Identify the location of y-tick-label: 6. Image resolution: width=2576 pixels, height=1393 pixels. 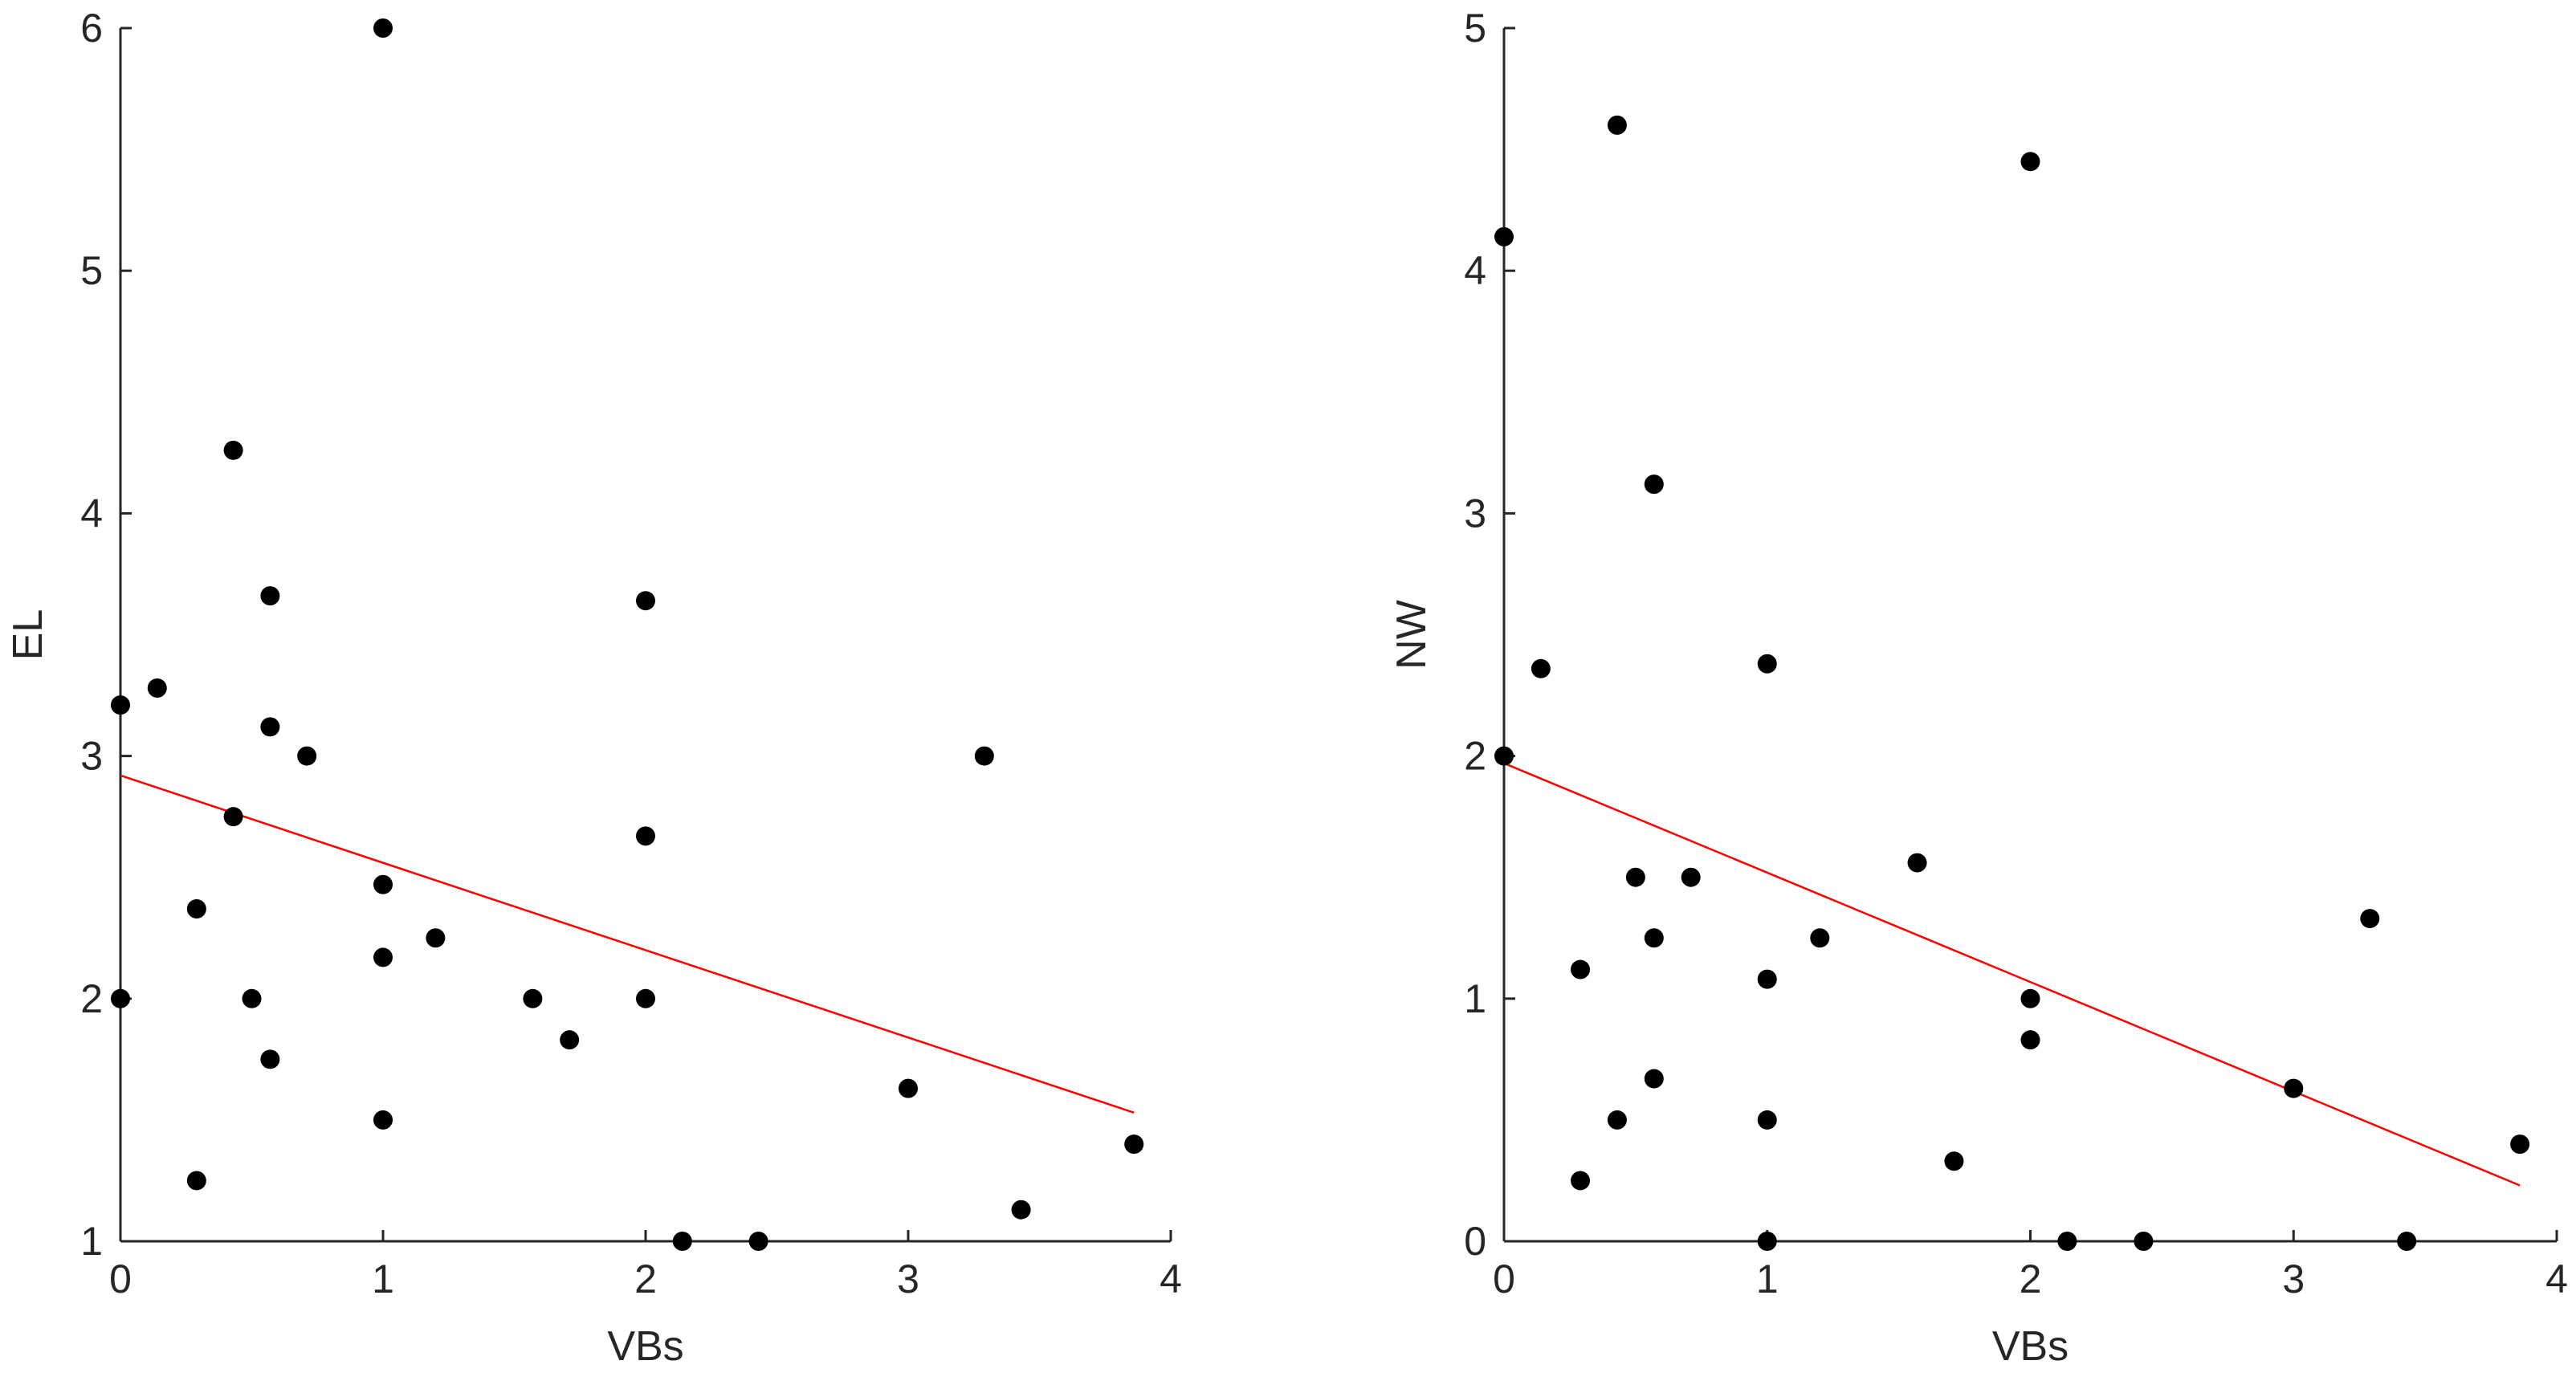
(91, 28).